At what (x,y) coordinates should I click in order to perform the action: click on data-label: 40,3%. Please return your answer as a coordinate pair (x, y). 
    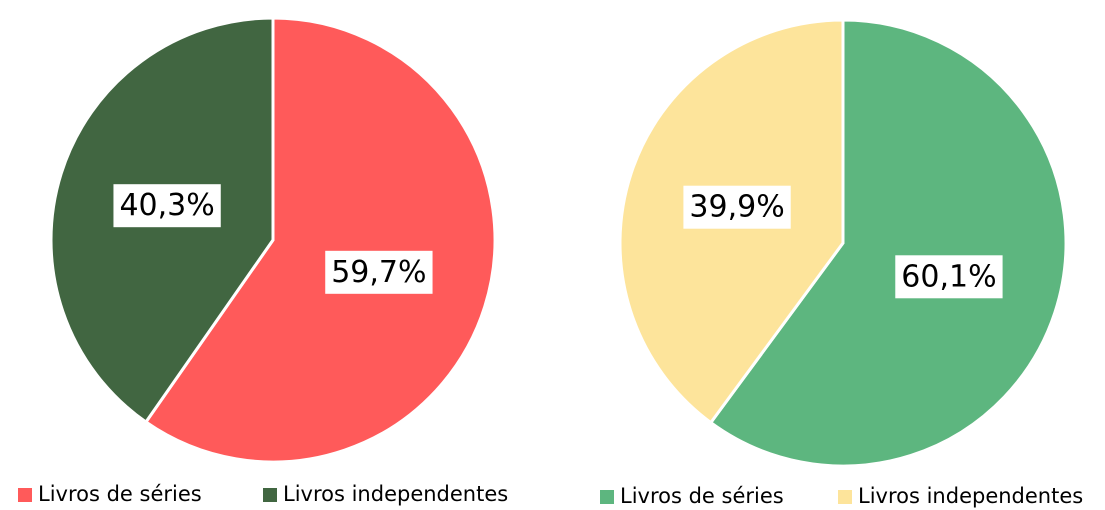
    Looking at the image, I should click on (166, 205).